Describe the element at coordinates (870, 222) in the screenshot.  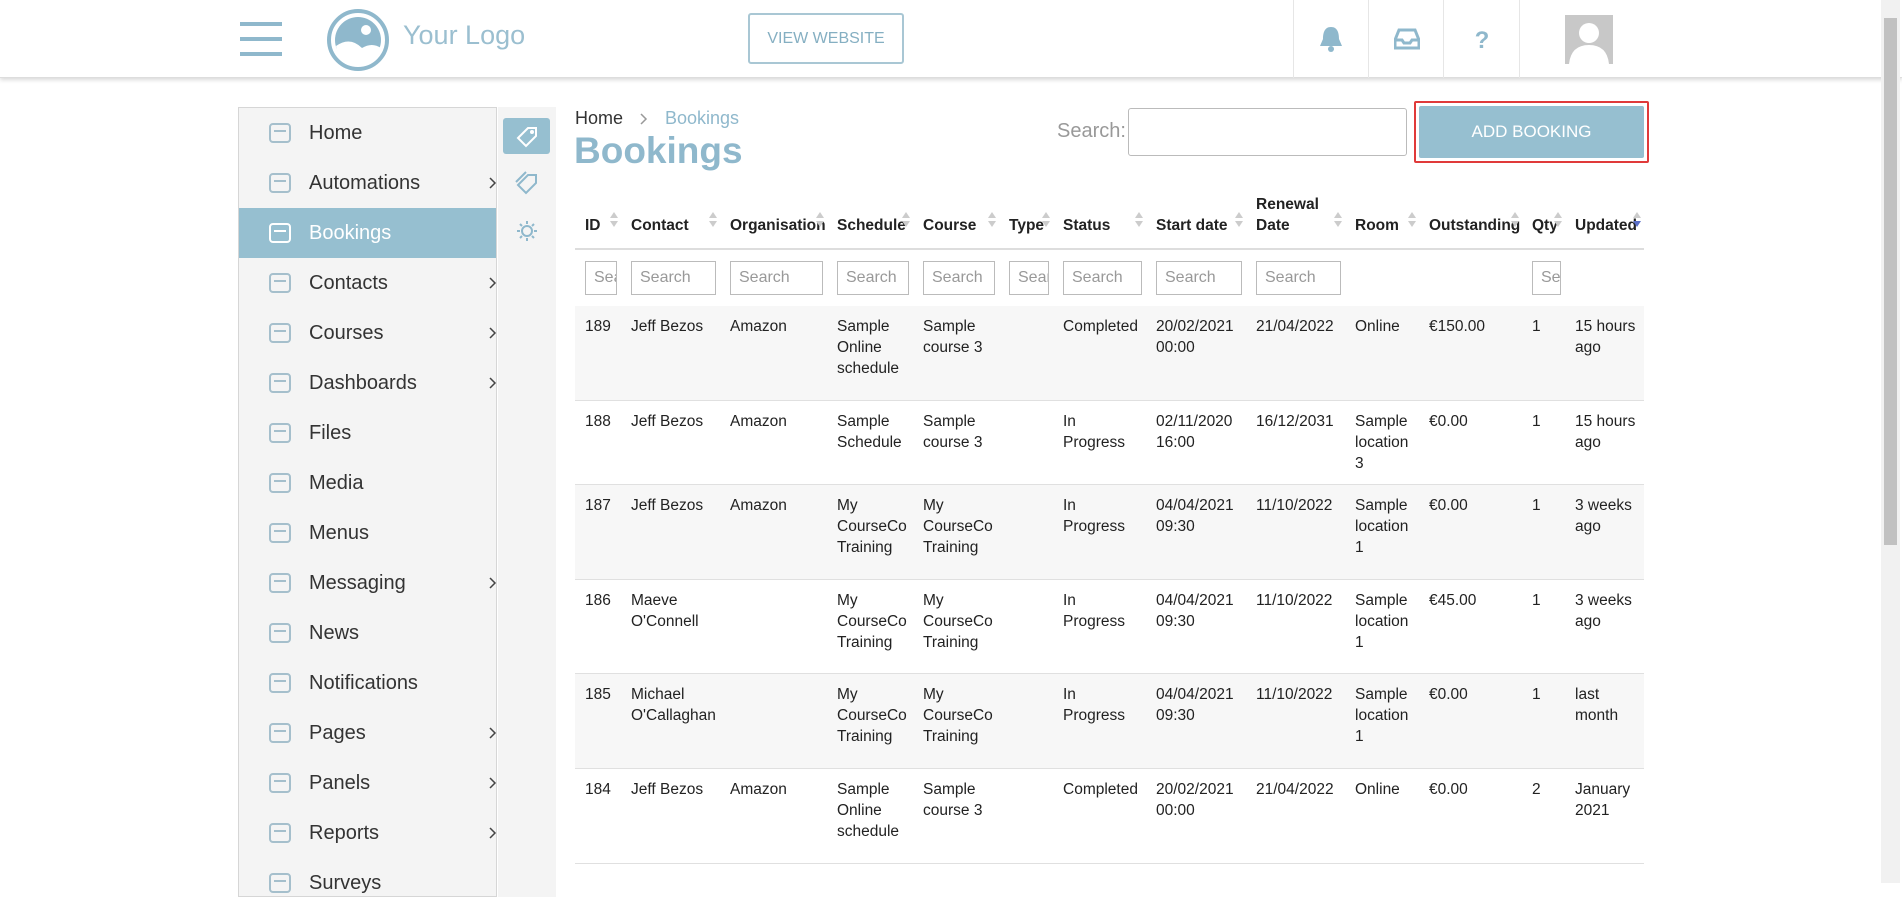
I see `column-header: Schedule` at that location.